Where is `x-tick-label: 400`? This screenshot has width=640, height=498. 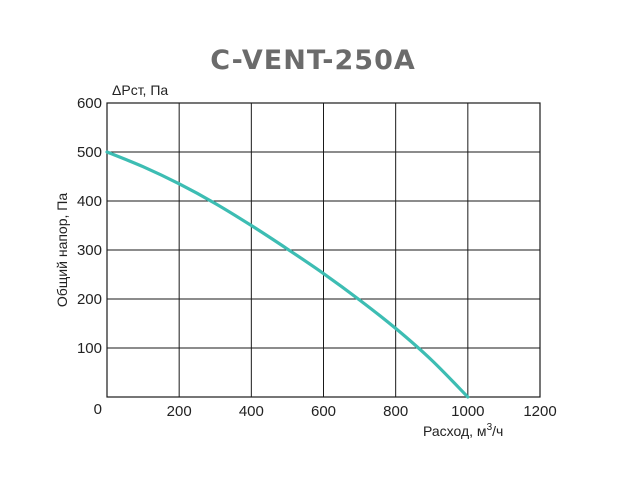
x-tick-label: 400 is located at coordinates (251, 411).